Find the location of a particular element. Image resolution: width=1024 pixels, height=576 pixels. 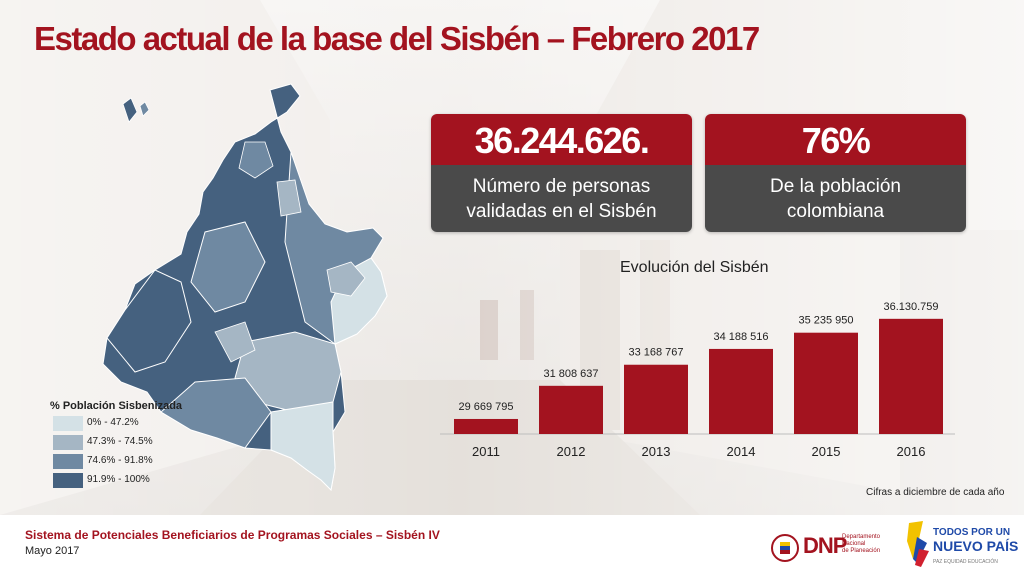

bar-2012 is located at coordinates (571, 409).